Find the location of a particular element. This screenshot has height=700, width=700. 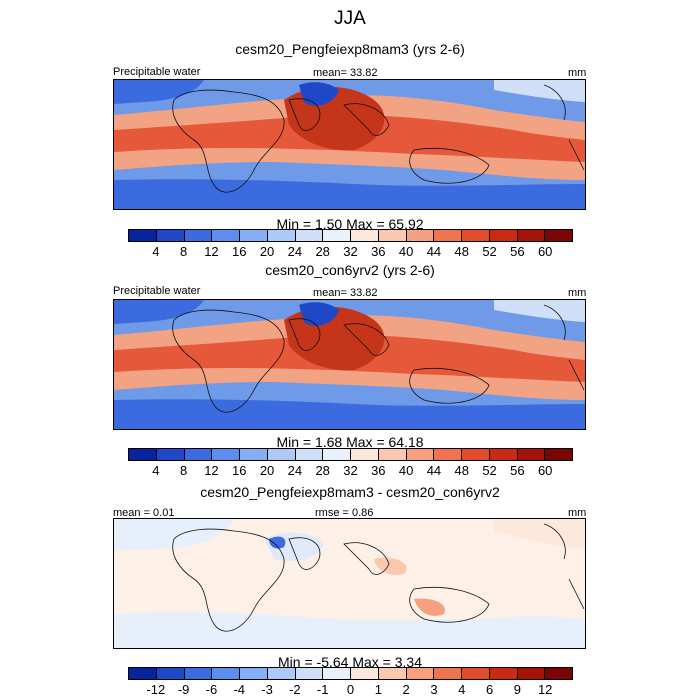

panel2-coast-africa is located at coordinates (228, 361).